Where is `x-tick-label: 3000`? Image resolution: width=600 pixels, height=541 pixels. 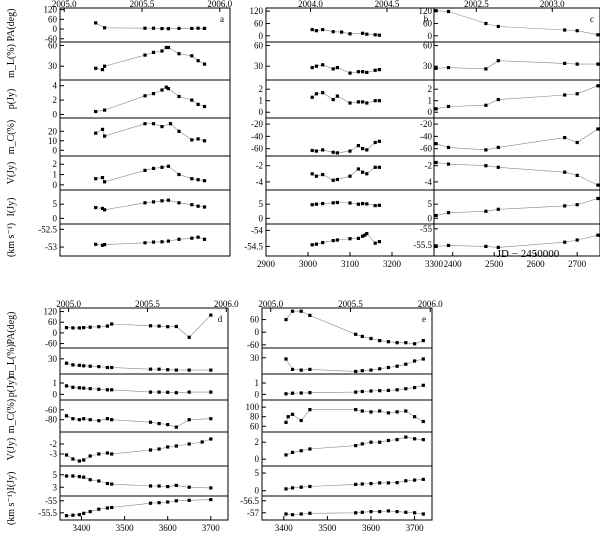
x-tick-label: 3000 is located at coordinates (308, 264).